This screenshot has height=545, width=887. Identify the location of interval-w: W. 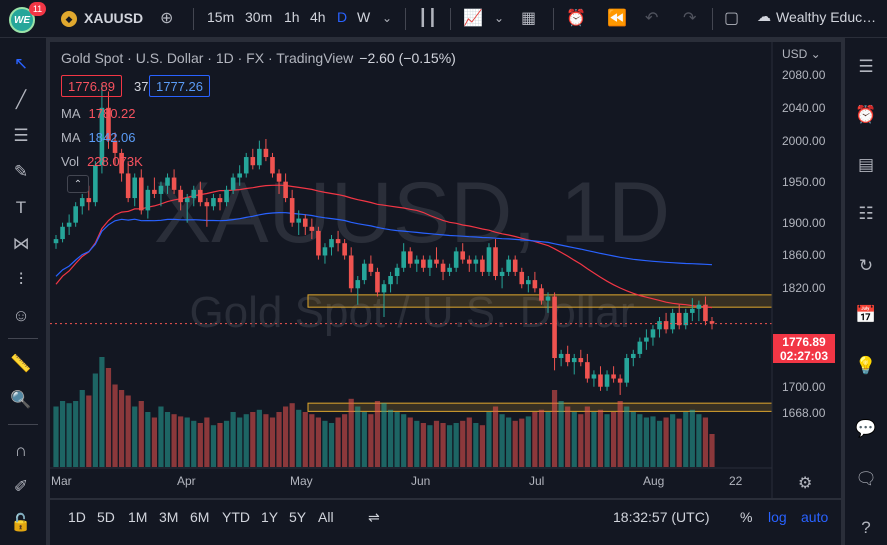
(364, 17).